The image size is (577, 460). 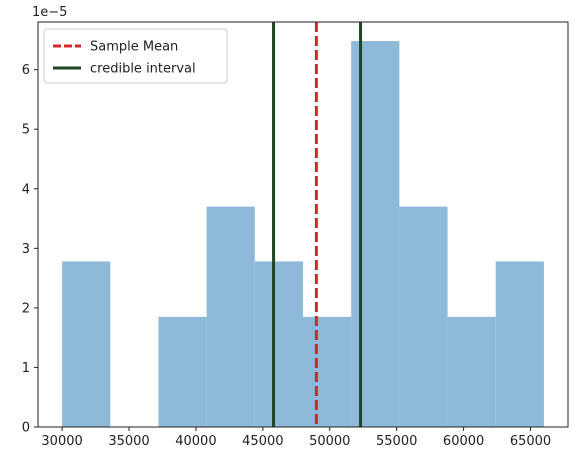 I want to click on x-axis-ticks: 30000 35000 40000 45000 50000 55000 60000 65000, so click(x=296, y=438).